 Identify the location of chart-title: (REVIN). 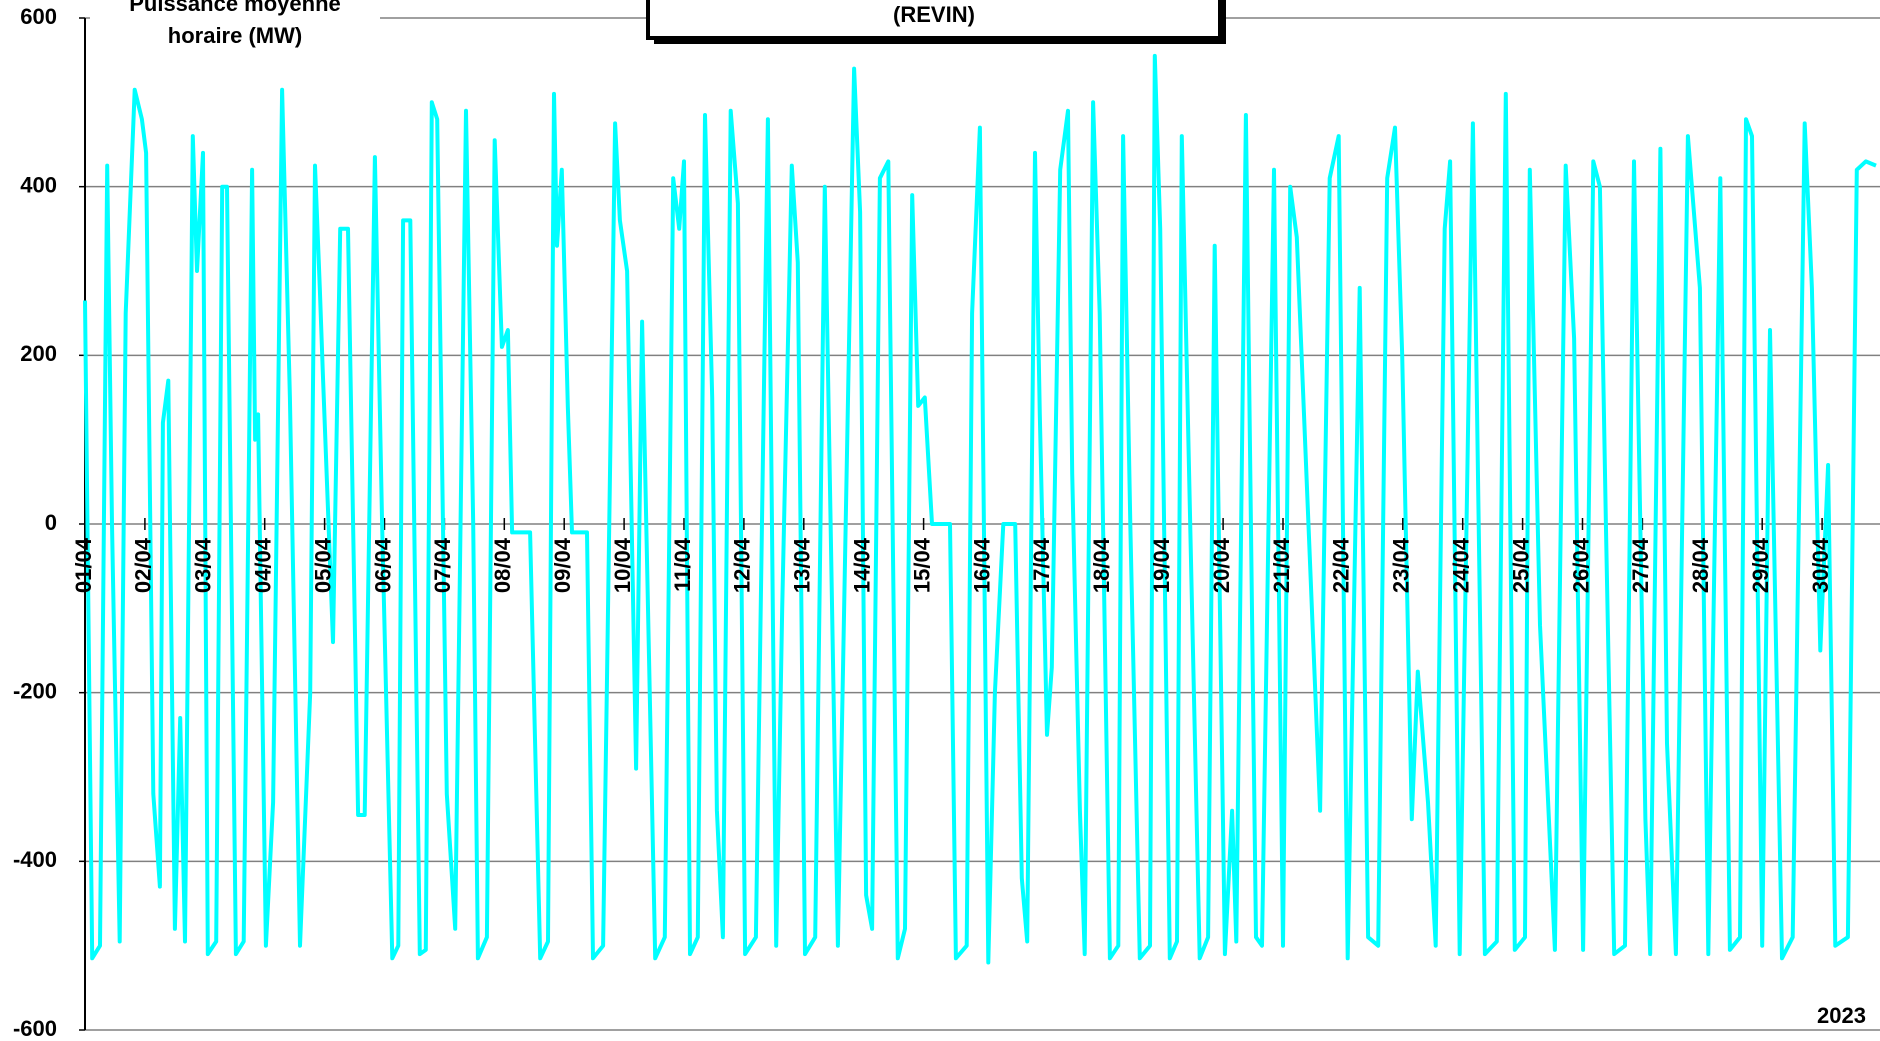
(934, 14).